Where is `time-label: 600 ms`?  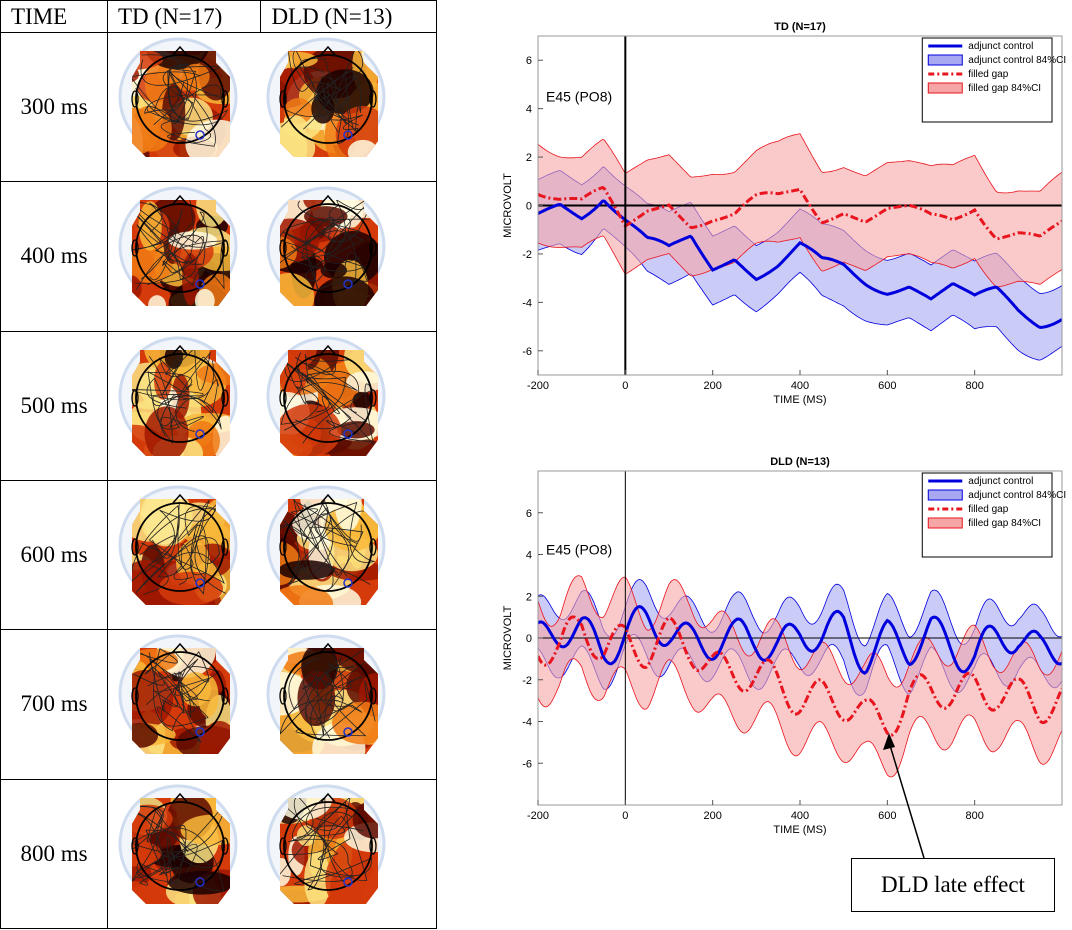
time-label: 600 ms is located at coordinates (54, 555).